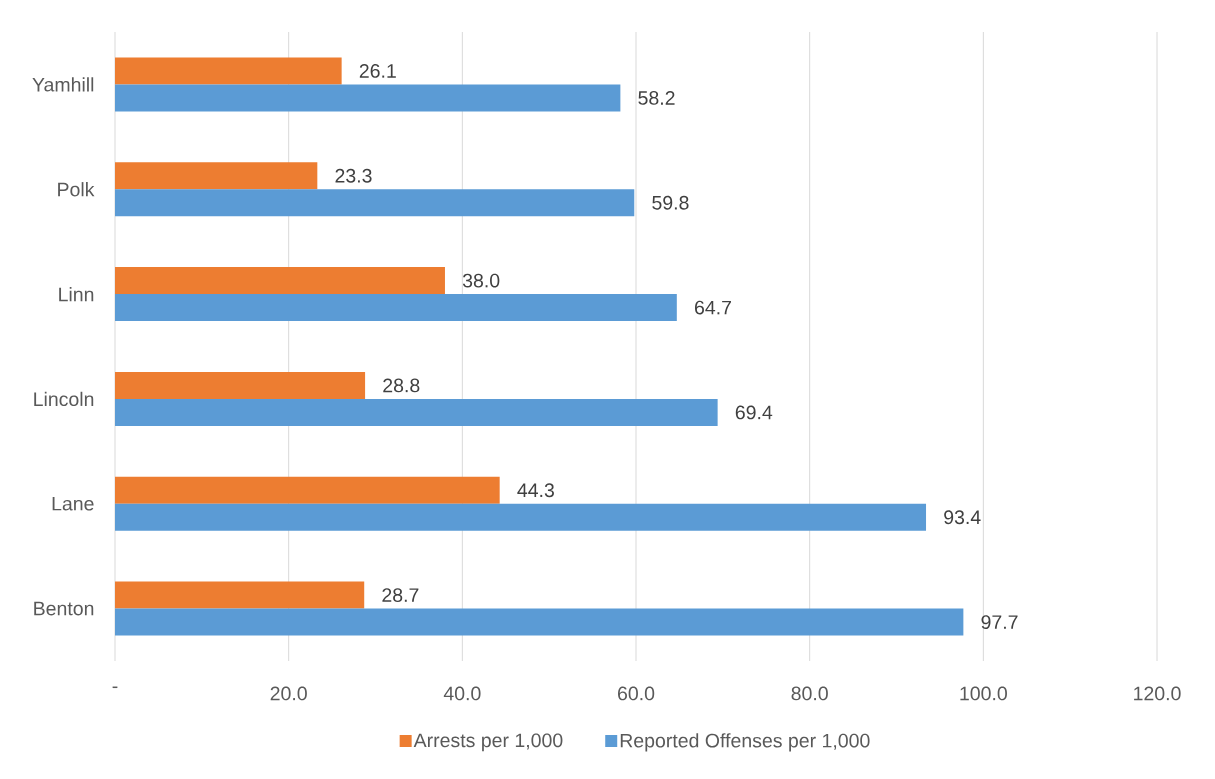 The image size is (1215, 779). What do you see at coordinates (353, 175) in the screenshot?
I see `data-label: 23.3` at bounding box center [353, 175].